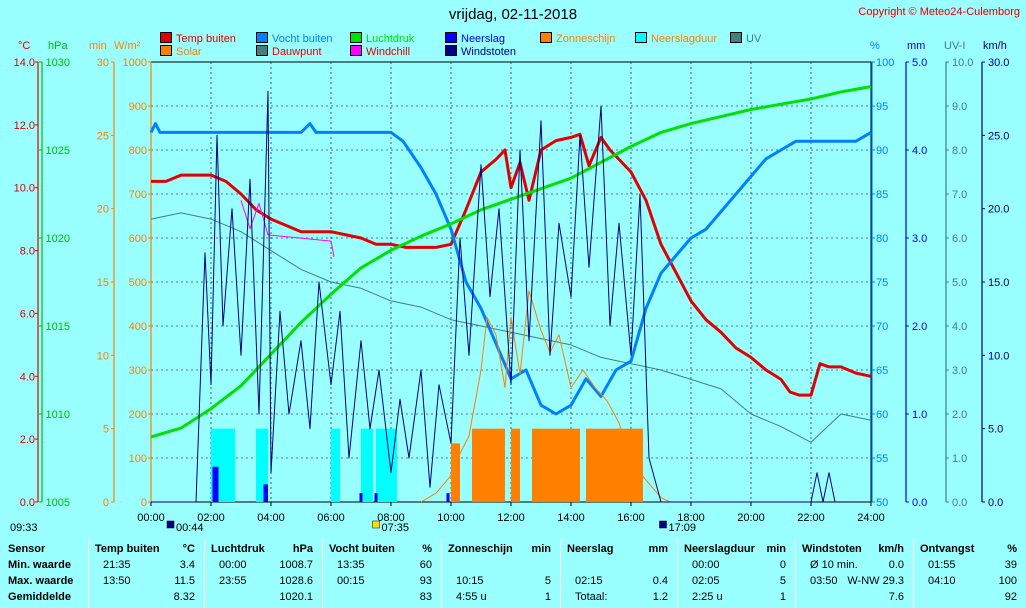 Image resolution: width=1026 pixels, height=608 pixels. Describe the element at coordinates (106, 283) in the screenshot. I see `axis-minutes: 0 5 10 15 20 25 30` at that location.